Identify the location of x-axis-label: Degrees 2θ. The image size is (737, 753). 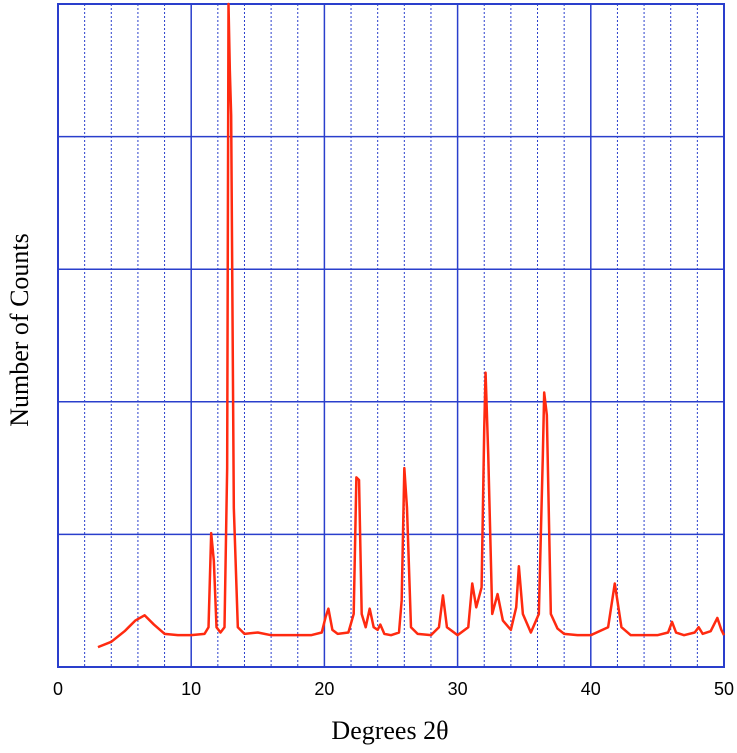
(389, 730).